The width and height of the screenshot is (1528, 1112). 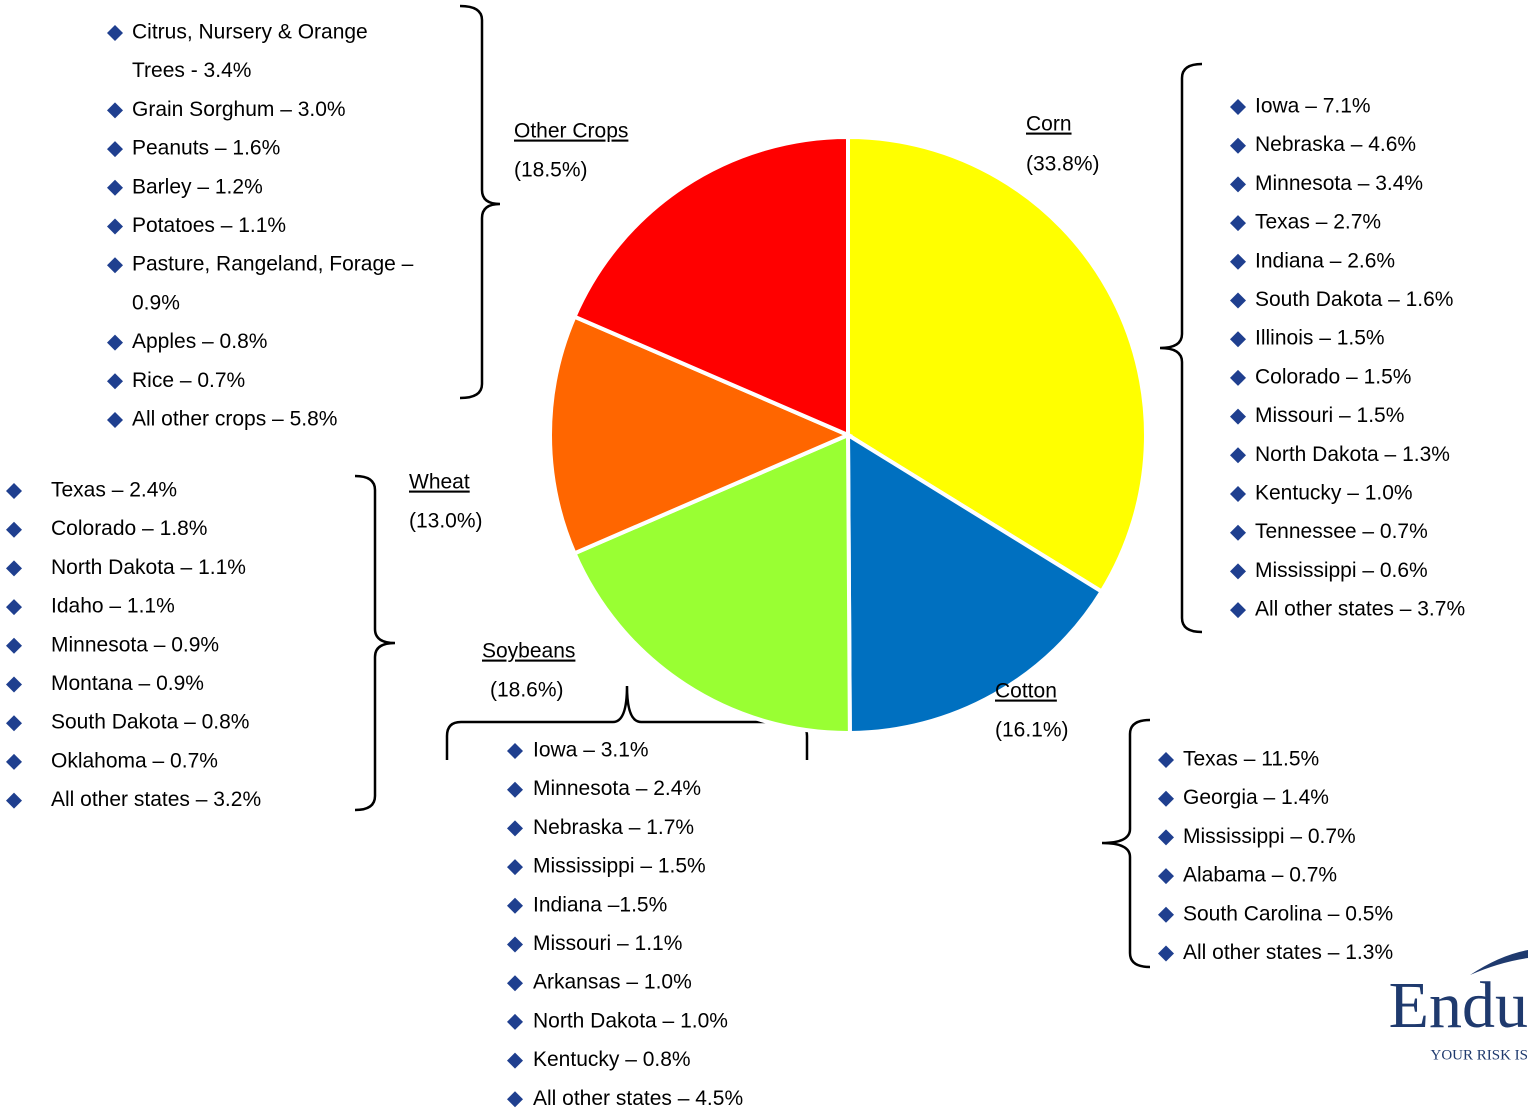 I want to click on list-item: Idaho – 1.1%, so click(x=113, y=606).